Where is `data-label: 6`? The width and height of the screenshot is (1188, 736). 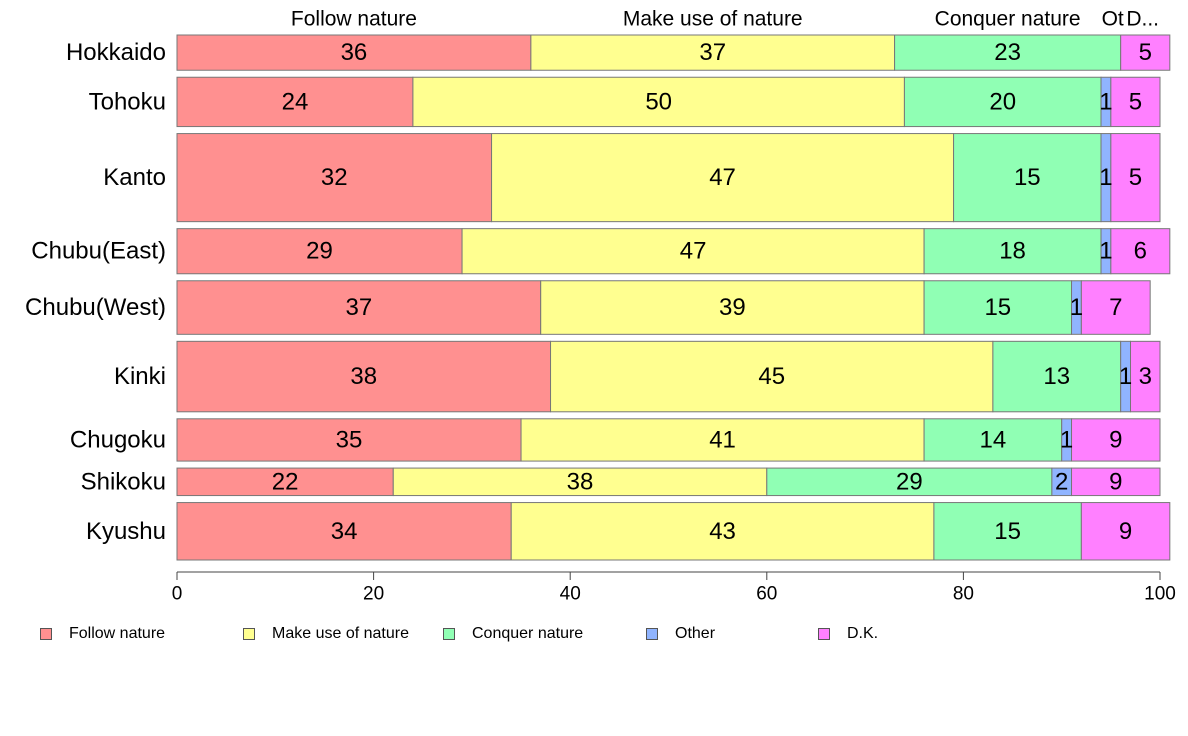 data-label: 6 is located at coordinates (1140, 251).